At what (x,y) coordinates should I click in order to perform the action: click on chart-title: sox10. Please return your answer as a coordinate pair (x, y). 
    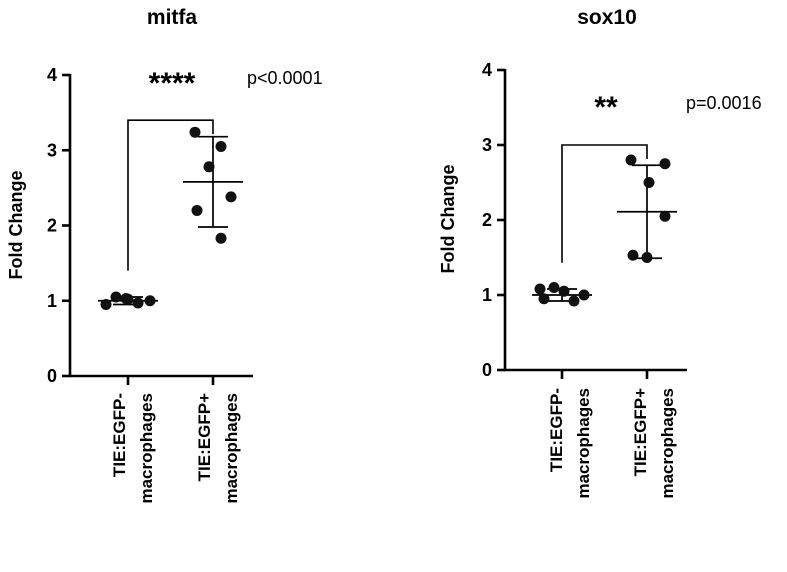
    Looking at the image, I should click on (607, 17).